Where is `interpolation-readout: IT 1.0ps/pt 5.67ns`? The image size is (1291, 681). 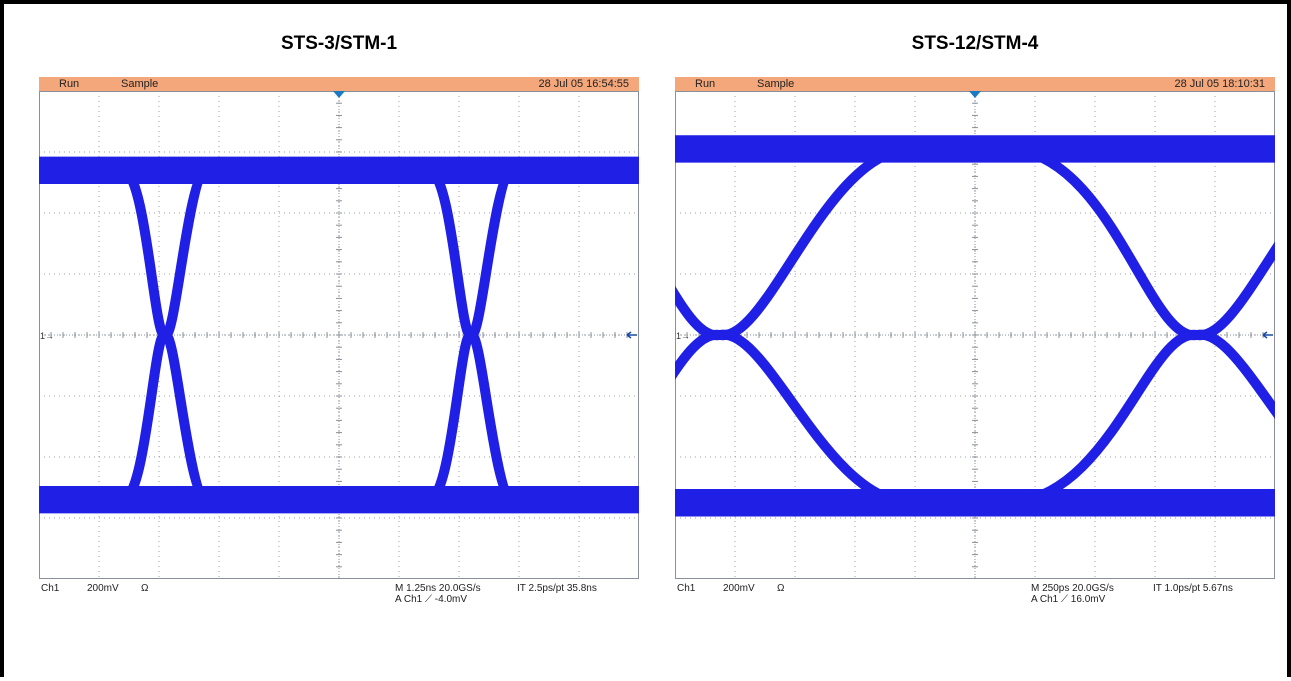
interpolation-readout: IT 1.0ps/pt 5.67ns is located at coordinates (1193, 588).